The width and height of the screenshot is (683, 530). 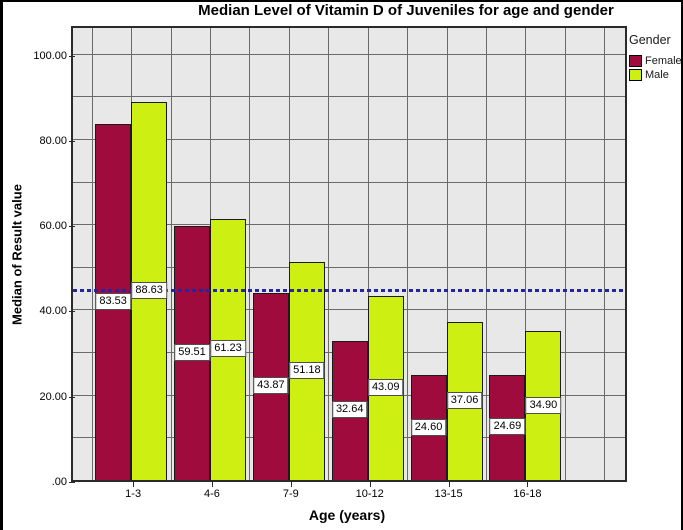 I want to click on x-tick-label: 7-9, so click(x=290, y=494).